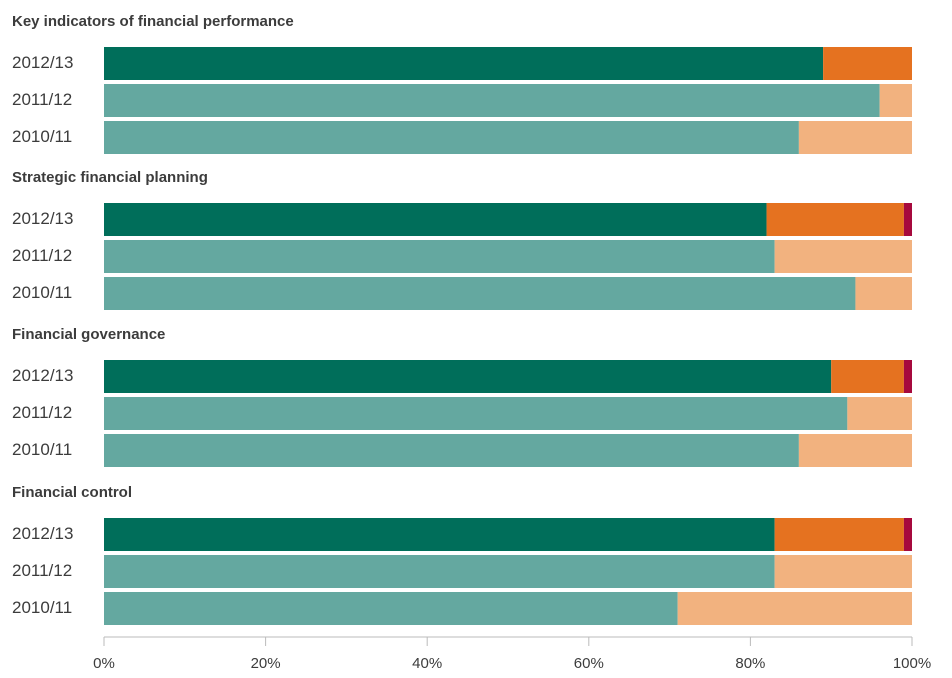 The width and height of the screenshot is (952, 678). Describe the element at coordinates (589, 663) in the screenshot. I see `x-tick-label: 60%` at that location.